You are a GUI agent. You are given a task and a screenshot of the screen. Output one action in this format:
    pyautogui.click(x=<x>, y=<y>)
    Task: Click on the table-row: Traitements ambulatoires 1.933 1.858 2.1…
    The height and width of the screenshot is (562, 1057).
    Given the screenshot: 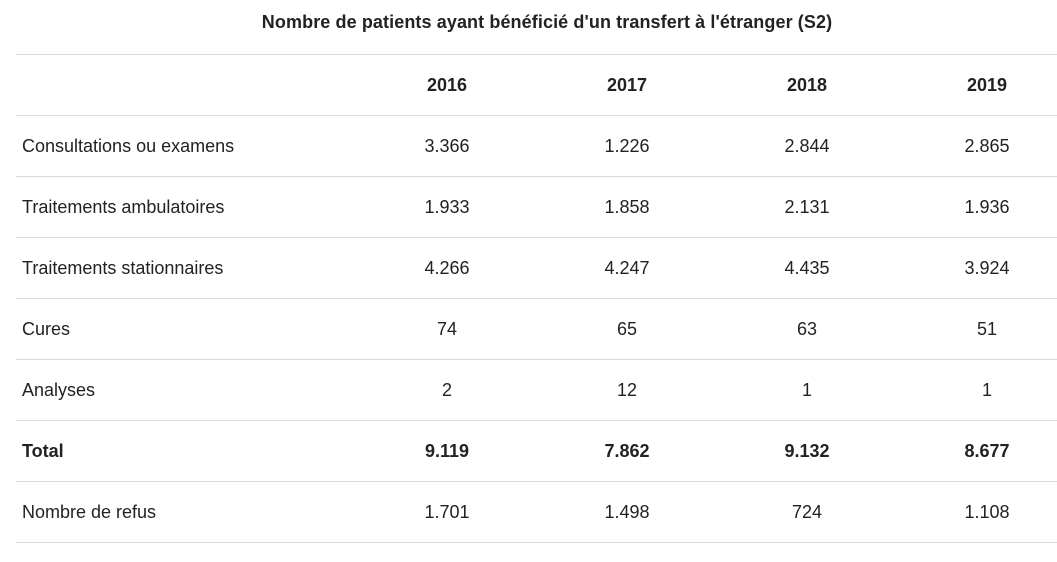 What is the action you would take?
    pyautogui.click(x=536, y=207)
    